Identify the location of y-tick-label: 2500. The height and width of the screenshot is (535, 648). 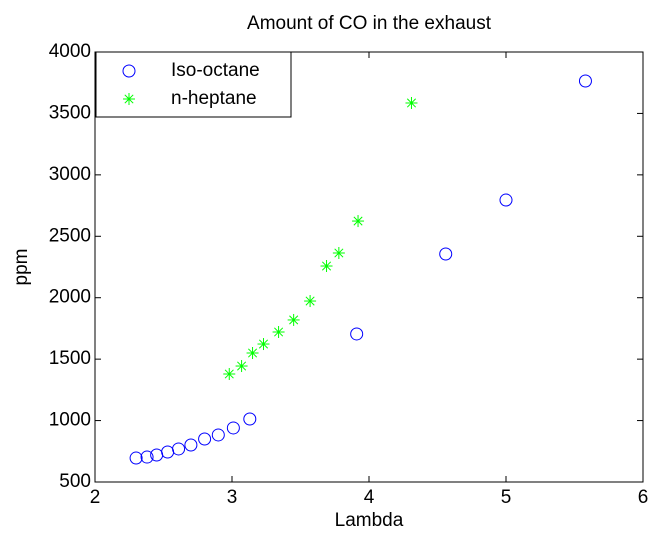
(70, 235).